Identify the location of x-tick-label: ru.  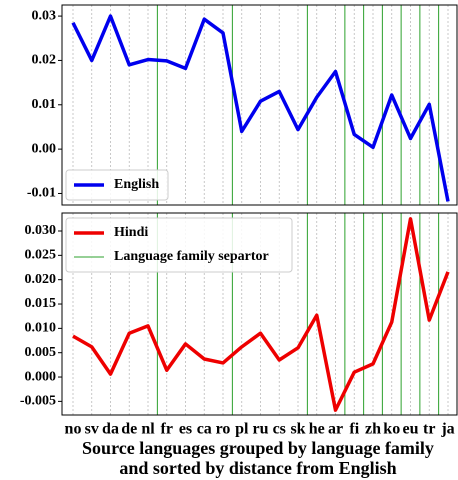
(261, 429).